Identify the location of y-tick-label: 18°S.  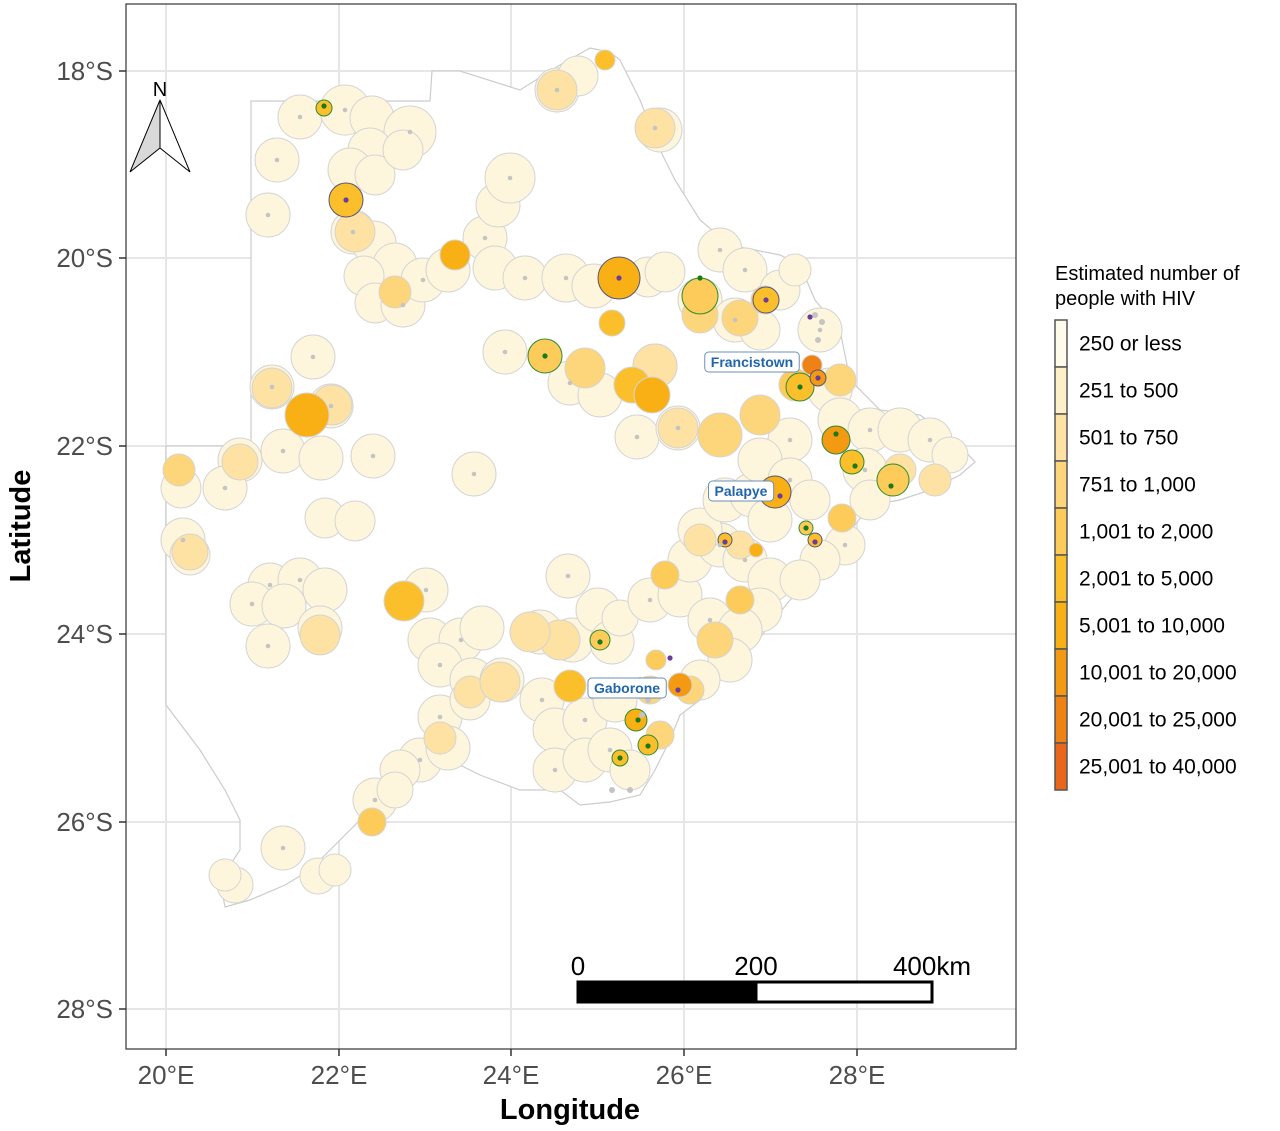
(84, 71).